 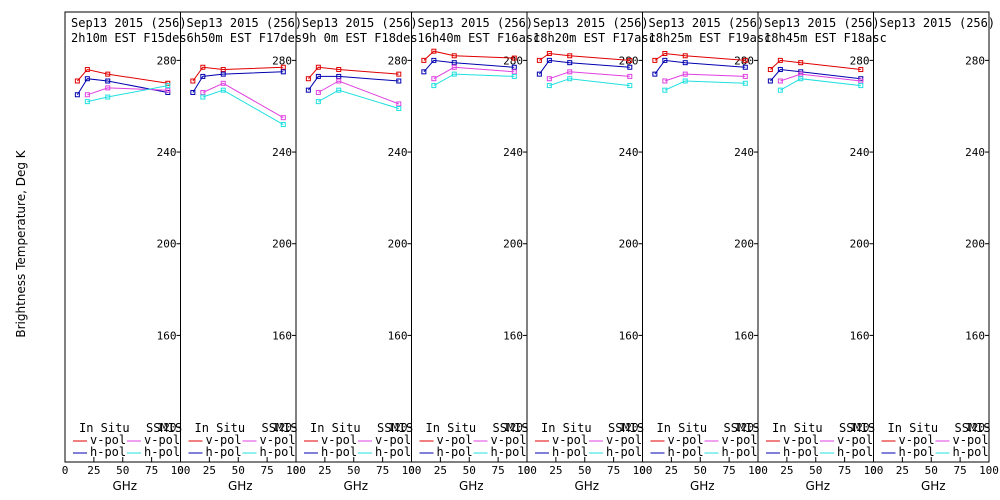 What do you see at coordinates (710, 38) in the screenshot?
I see `panel-time: 18h25m EST F19asc` at bounding box center [710, 38].